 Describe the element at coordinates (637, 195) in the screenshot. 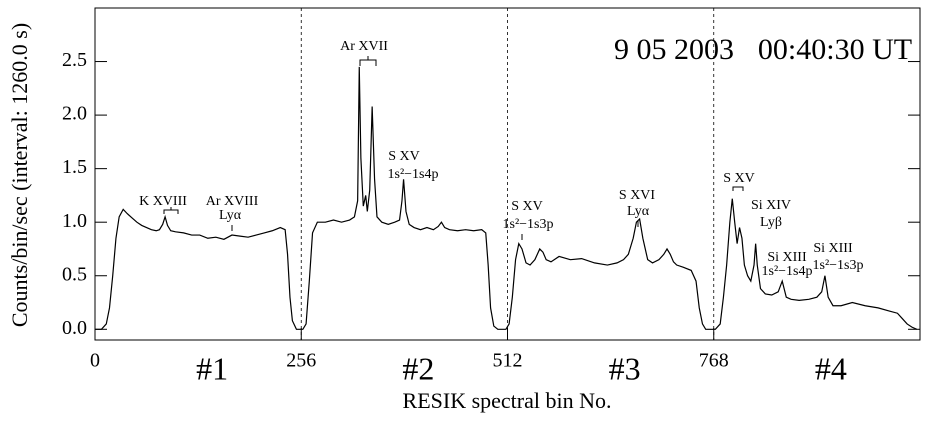

I see `line-annotation: S XVI` at that location.